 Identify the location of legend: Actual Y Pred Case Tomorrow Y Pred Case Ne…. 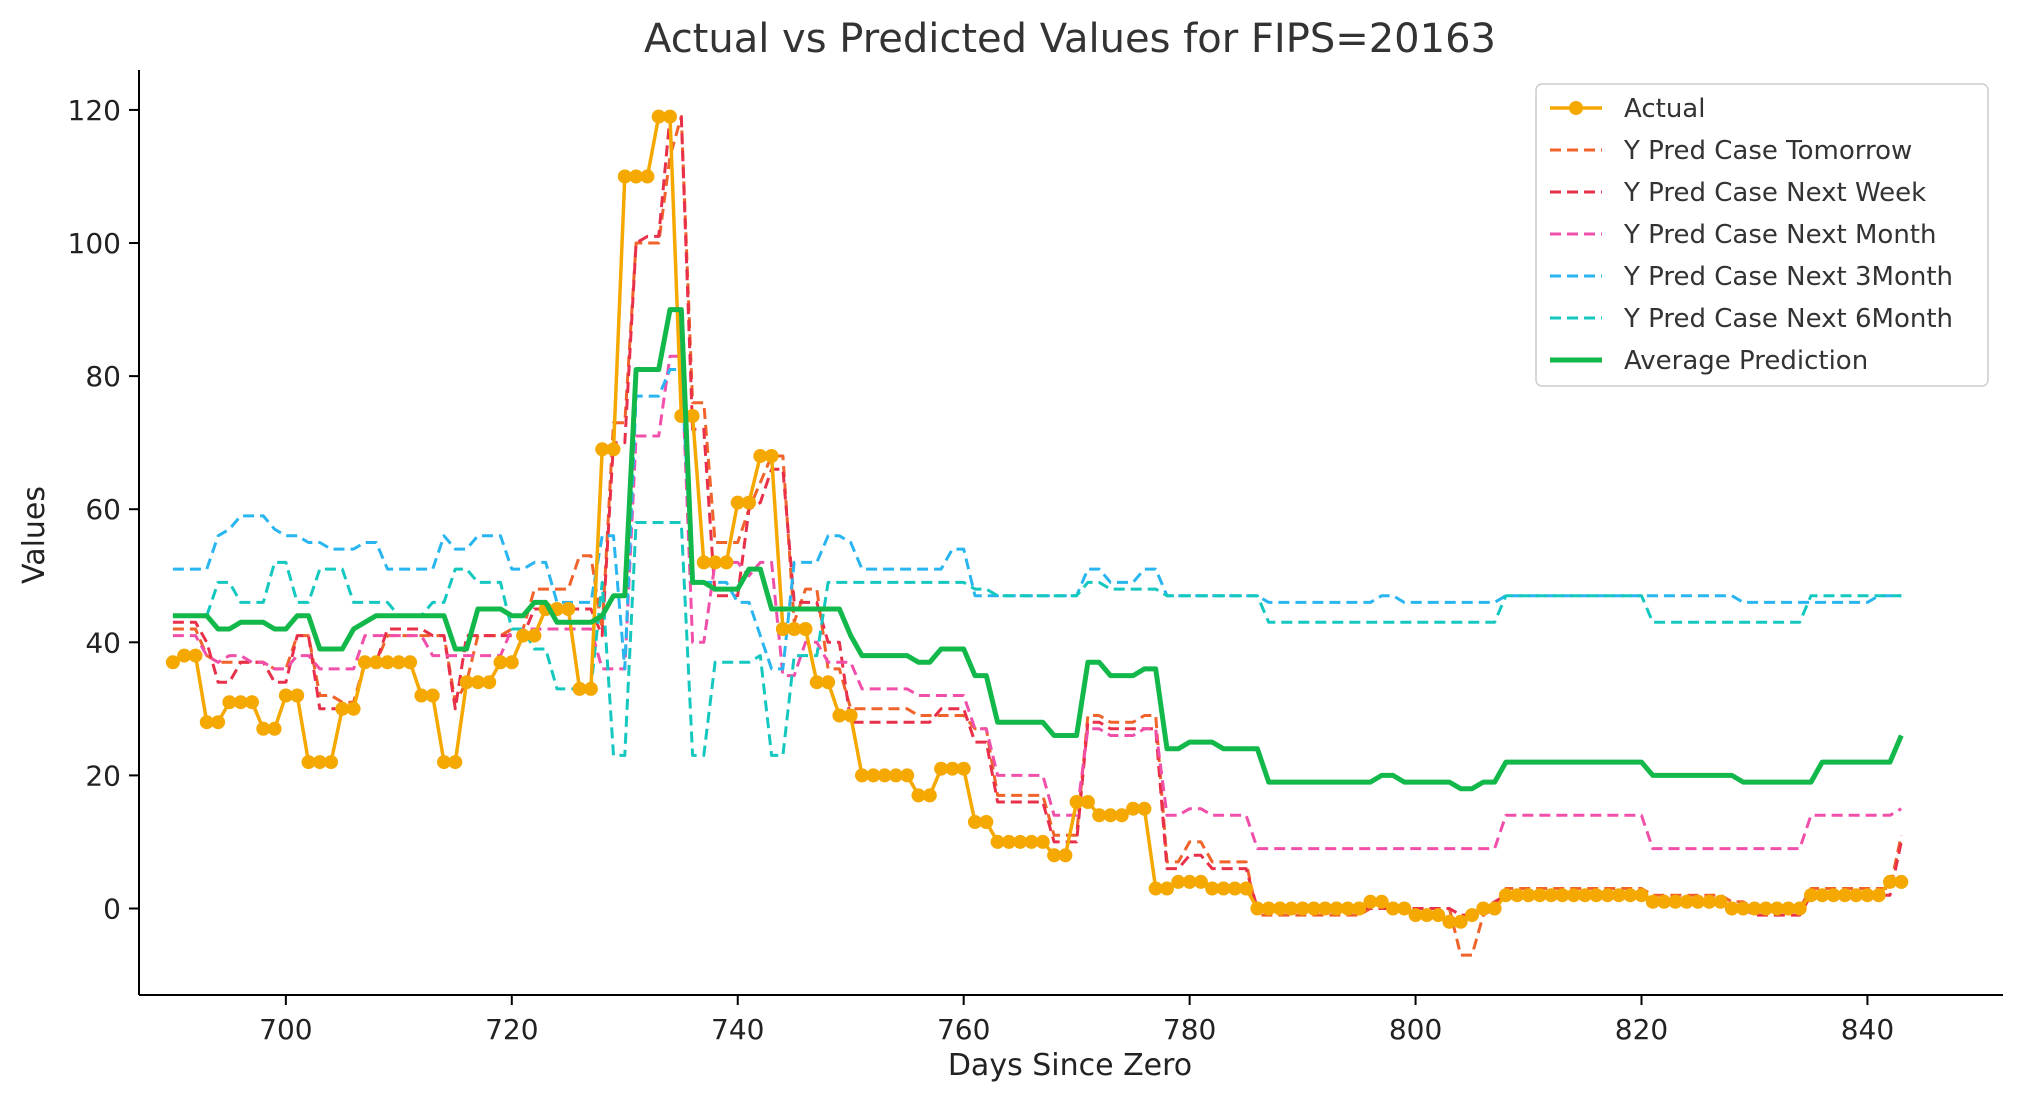
(1762, 235).